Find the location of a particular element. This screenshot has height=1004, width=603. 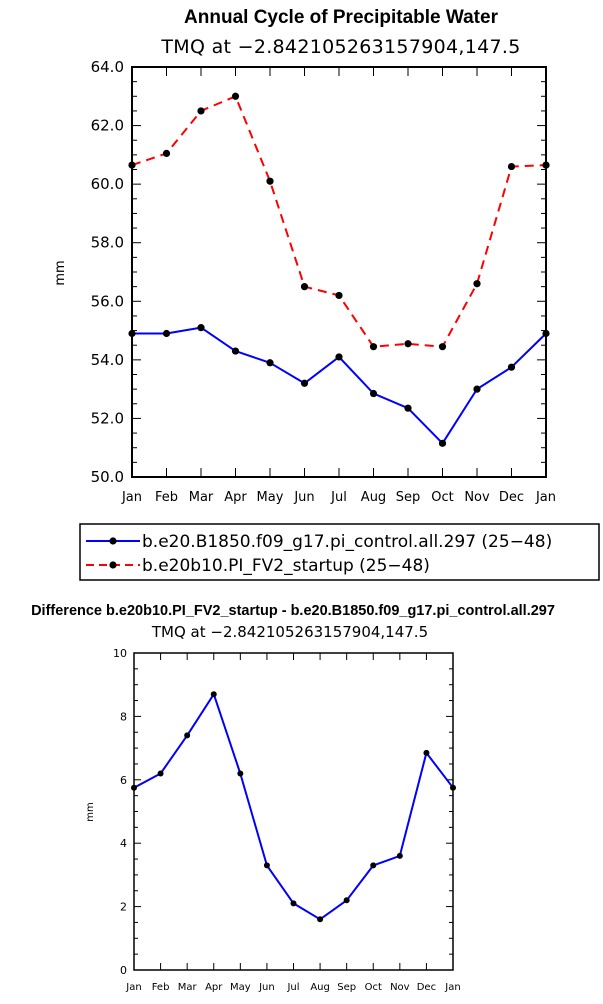

bottom-chart-x-tick-labels: Jan Feb Mar Apr May Jun Jul Aug Sep Oct Nov Dec Jan is located at coordinates (292, 987).